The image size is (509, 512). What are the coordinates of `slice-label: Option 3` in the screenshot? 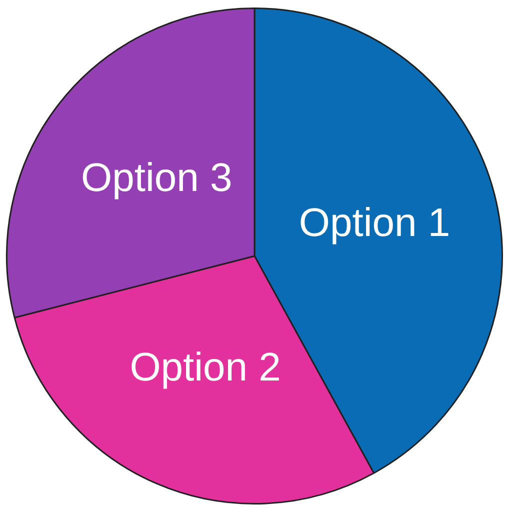 It's located at (156, 178).